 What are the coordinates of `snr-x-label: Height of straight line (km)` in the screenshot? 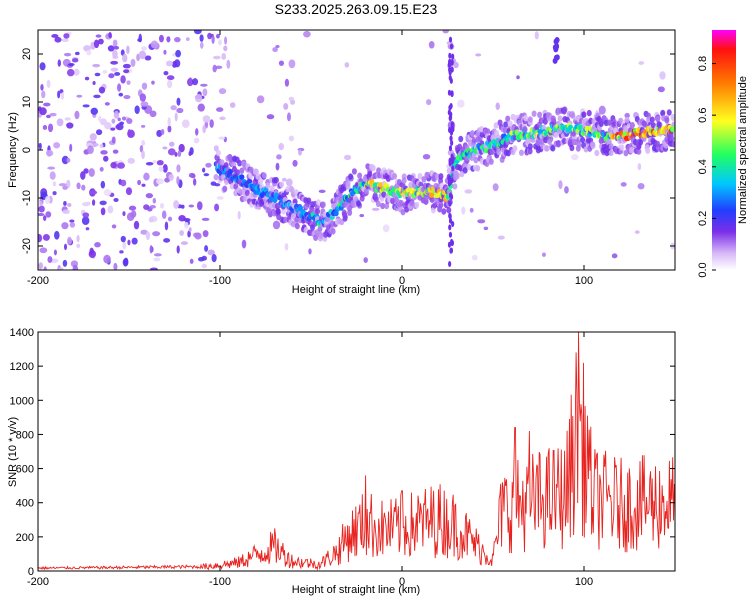 It's located at (356, 590).